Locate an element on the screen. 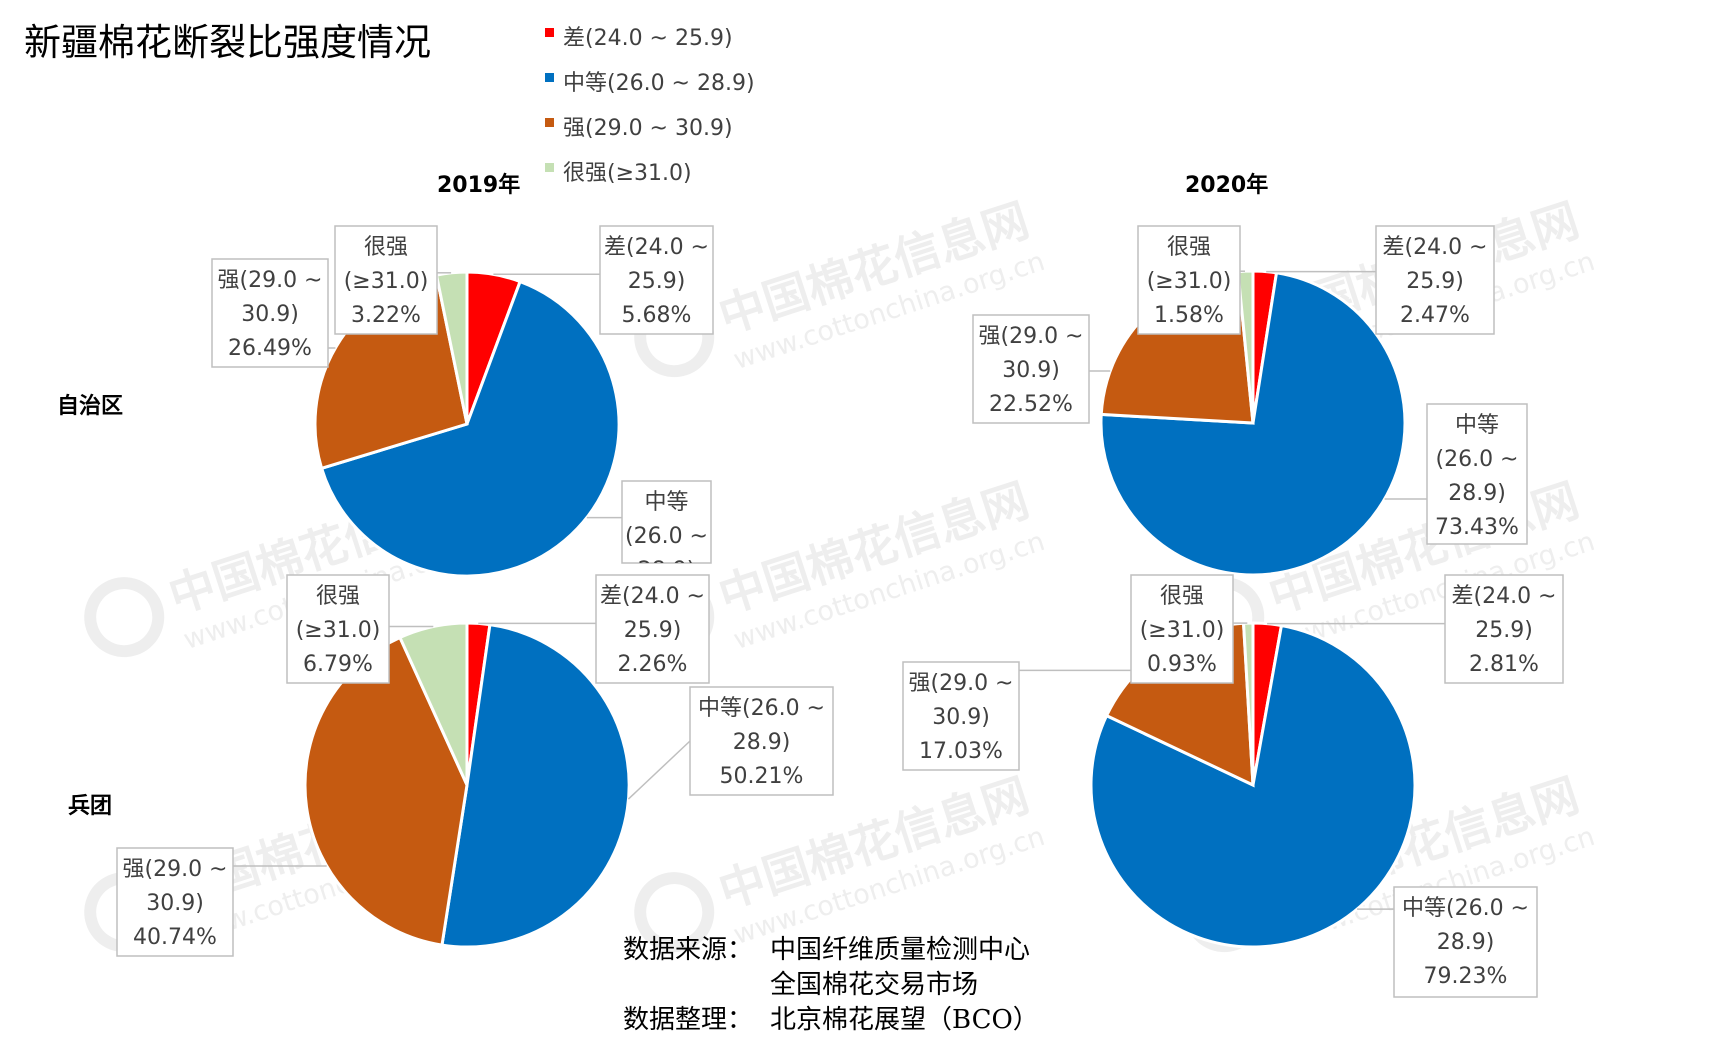  source-label: 数据来源： is located at coordinates (688, 950).